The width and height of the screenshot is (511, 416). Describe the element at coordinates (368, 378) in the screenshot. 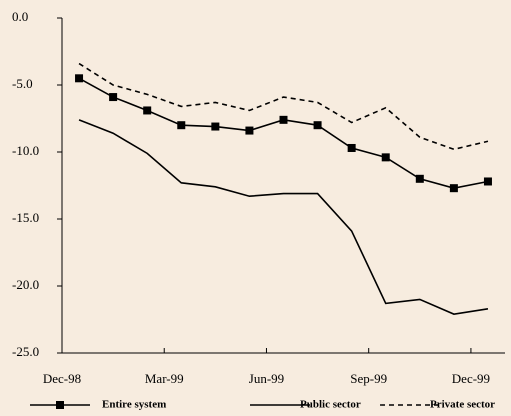

I see `x-tick-label: Sep-99` at that location.